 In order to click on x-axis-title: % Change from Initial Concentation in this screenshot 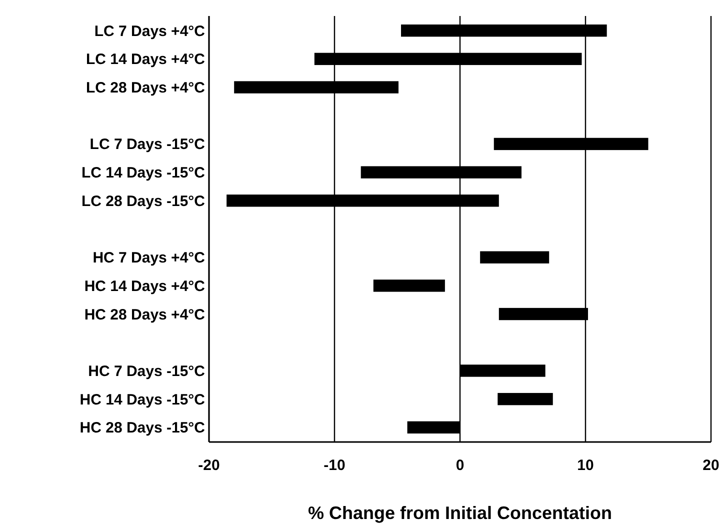, I will do `click(460, 513)`.